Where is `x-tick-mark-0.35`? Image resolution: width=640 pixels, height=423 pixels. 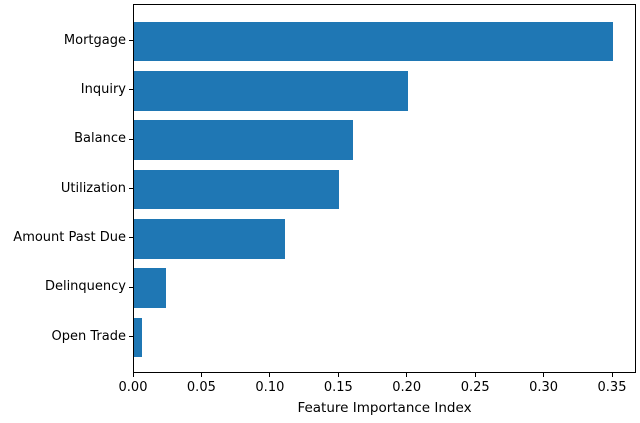
x-tick-mark-0.35 is located at coordinates (612, 375).